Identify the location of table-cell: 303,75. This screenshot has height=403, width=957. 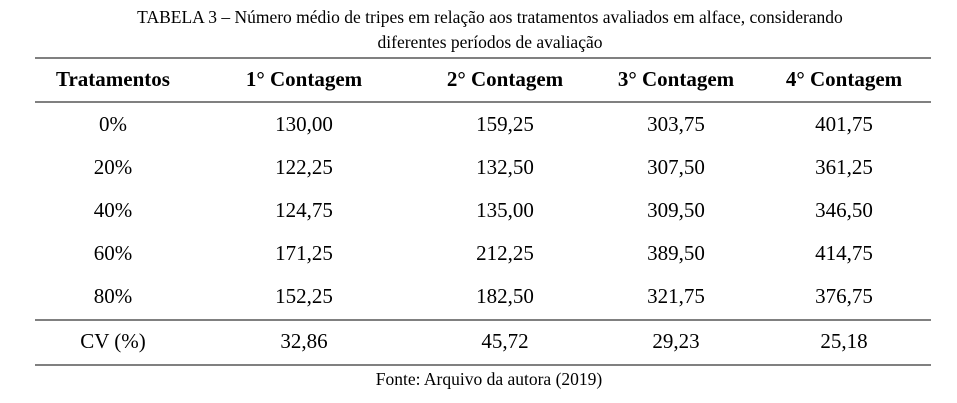
(676, 124).